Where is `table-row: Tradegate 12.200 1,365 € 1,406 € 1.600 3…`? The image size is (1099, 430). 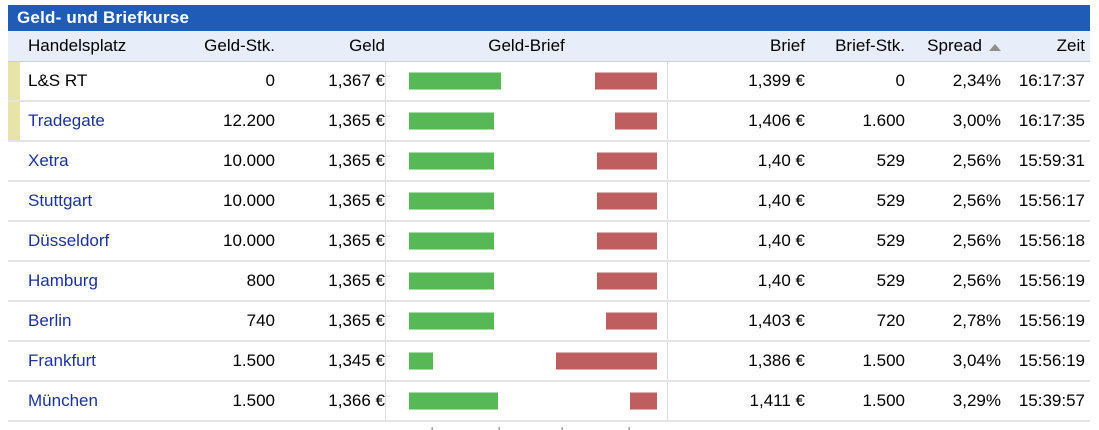 table-row: Tradegate 12.200 1,365 € 1,406 € 1.600 3… is located at coordinates (549, 122).